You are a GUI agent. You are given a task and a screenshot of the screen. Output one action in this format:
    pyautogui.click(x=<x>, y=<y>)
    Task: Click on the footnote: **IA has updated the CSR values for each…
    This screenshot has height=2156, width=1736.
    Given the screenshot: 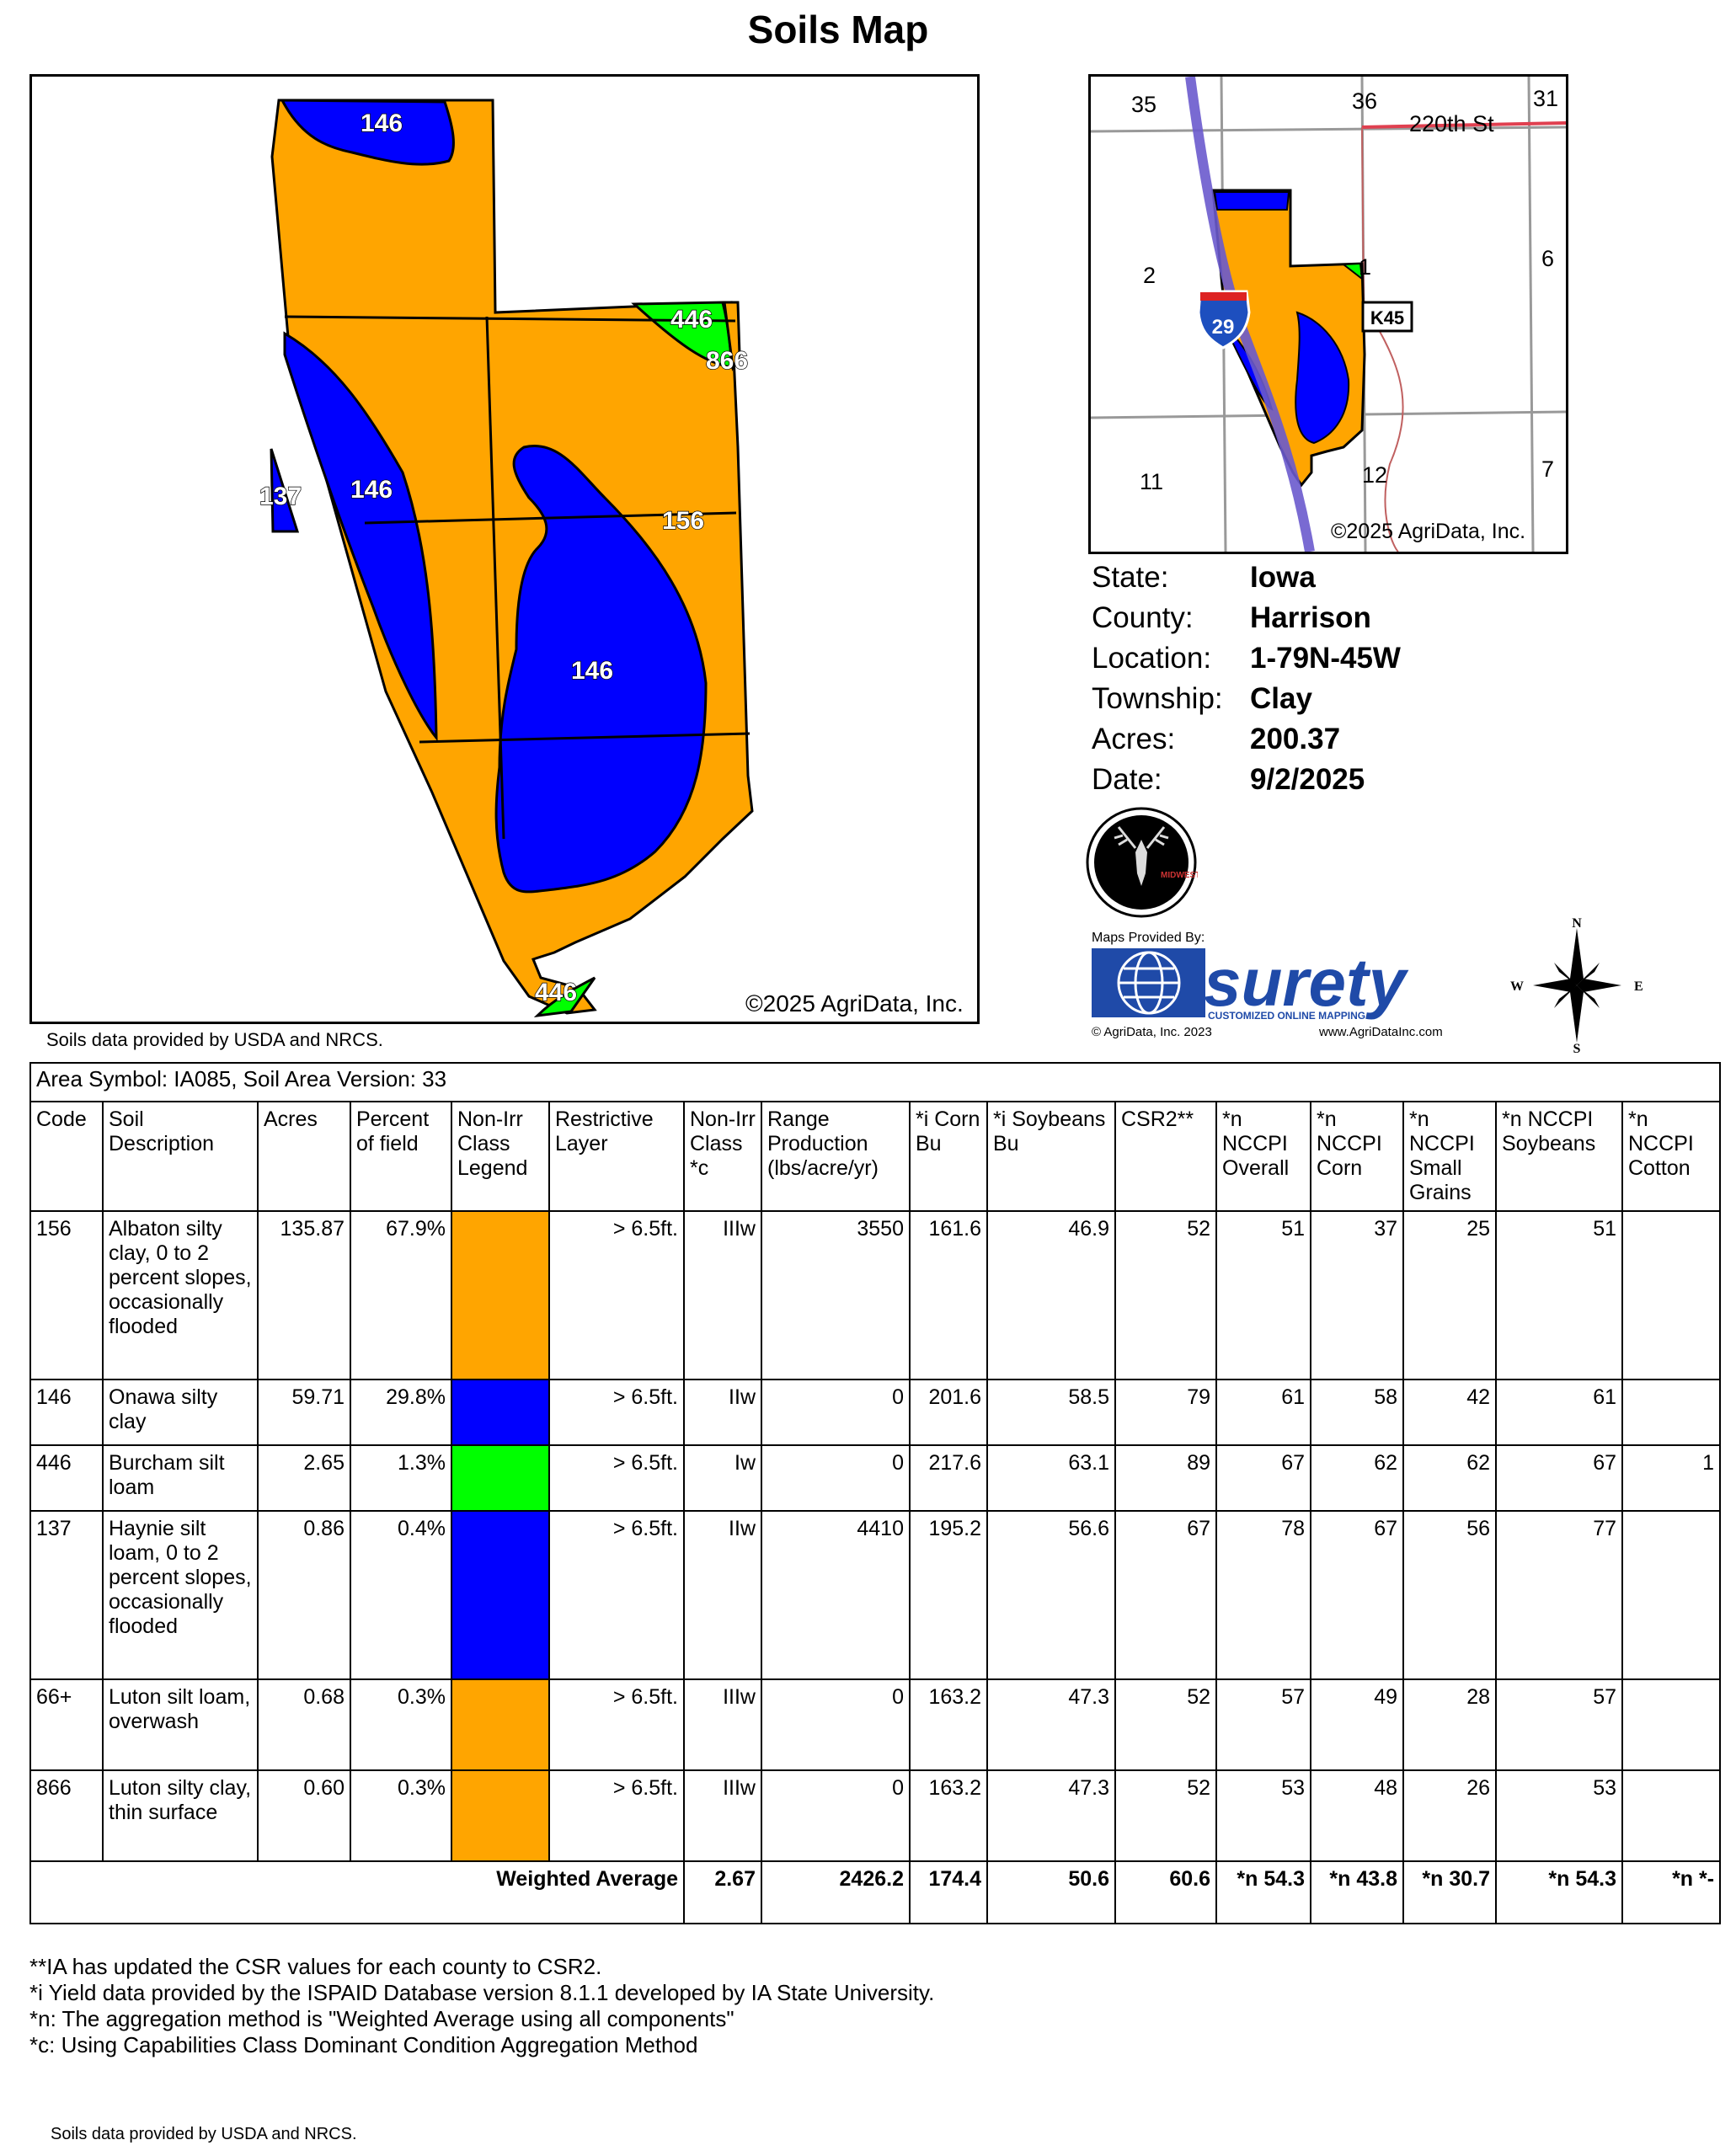 What is the action you would take?
    pyautogui.click(x=481, y=1967)
    